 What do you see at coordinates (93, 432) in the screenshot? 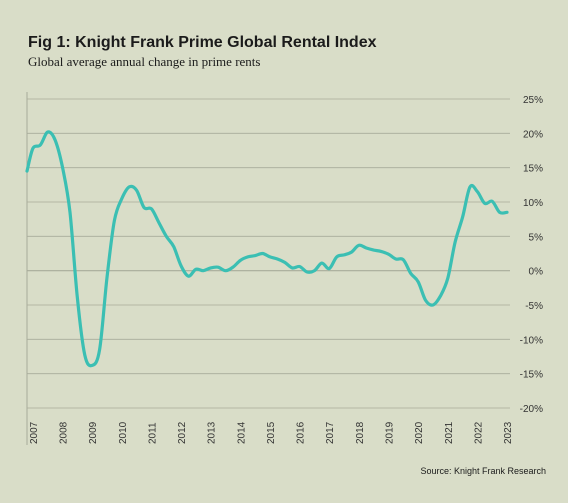
I see `x-tick-label: 2009` at bounding box center [93, 432].